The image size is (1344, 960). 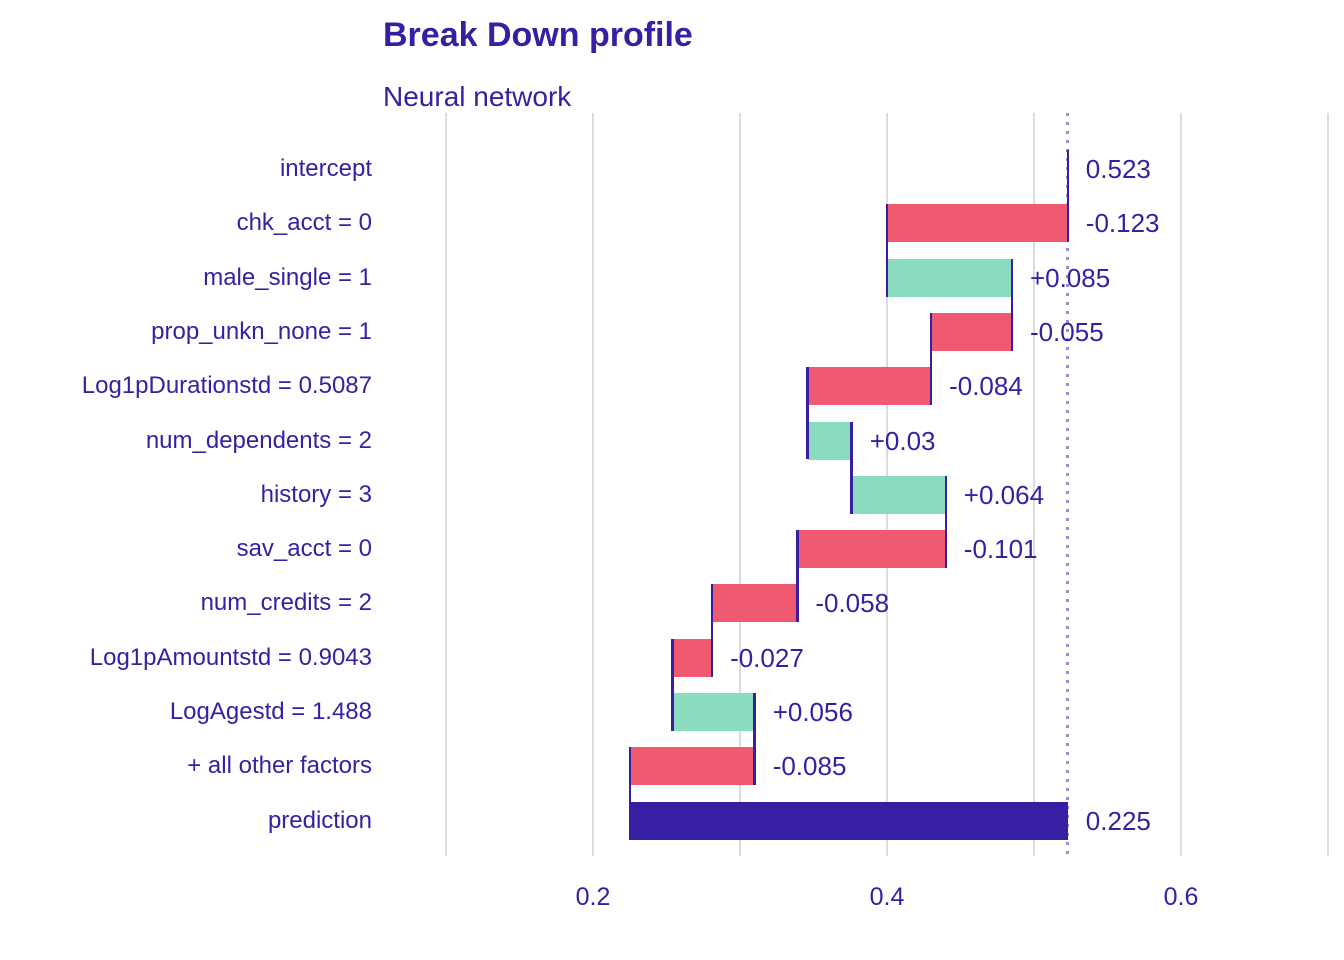 What do you see at coordinates (1118, 820) in the screenshot?
I see `value-label: 0.225` at bounding box center [1118, 820].